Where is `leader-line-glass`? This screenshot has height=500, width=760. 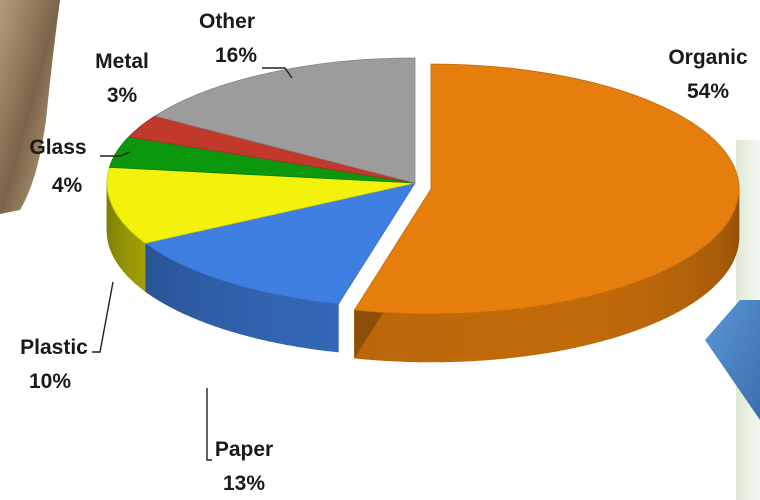
leader-line-glass is located at coordinates (115, 154).